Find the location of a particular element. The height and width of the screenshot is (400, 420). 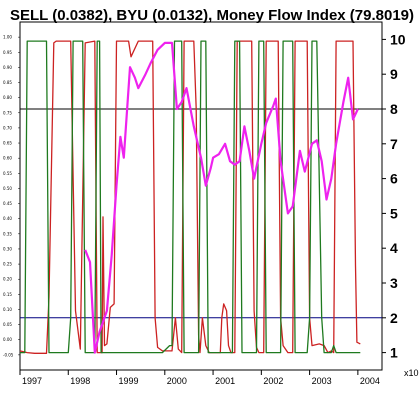

left-tick-label: 0.85 is located at coordinates (7, 82).